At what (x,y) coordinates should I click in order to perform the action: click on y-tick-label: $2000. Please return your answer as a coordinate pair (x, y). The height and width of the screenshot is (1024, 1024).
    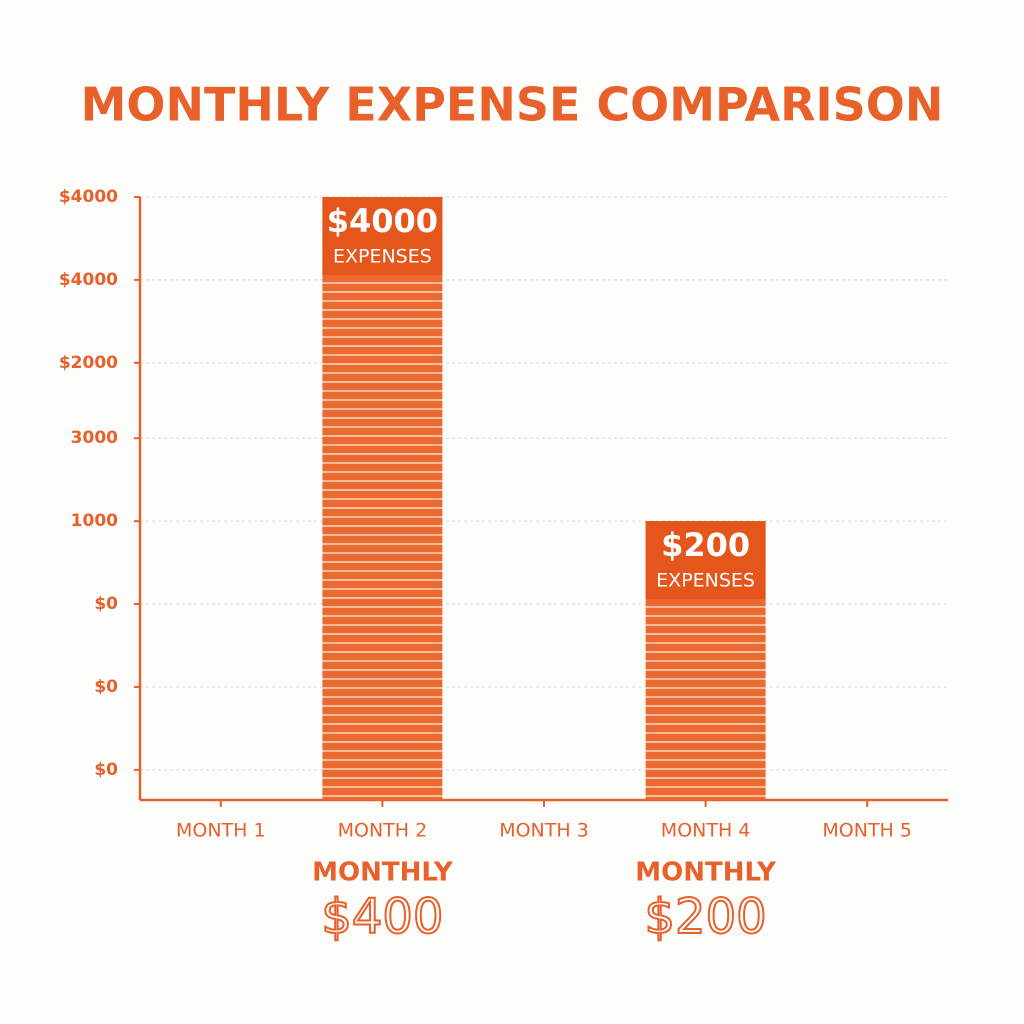
    Looking at the image, I should click on (88, 363).